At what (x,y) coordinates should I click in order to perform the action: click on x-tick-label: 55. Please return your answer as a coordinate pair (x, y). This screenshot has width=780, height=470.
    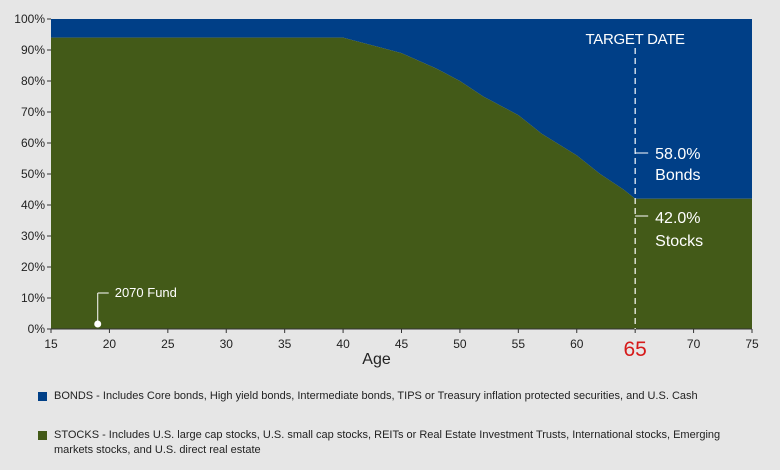
    Looking at the image, I should click on (519, 344).